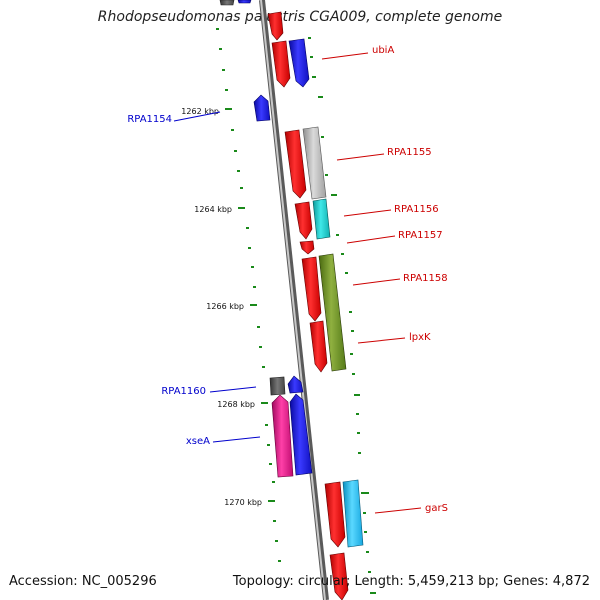  I want to click on scale-tick: 1262 kbp, so click(206, 111).